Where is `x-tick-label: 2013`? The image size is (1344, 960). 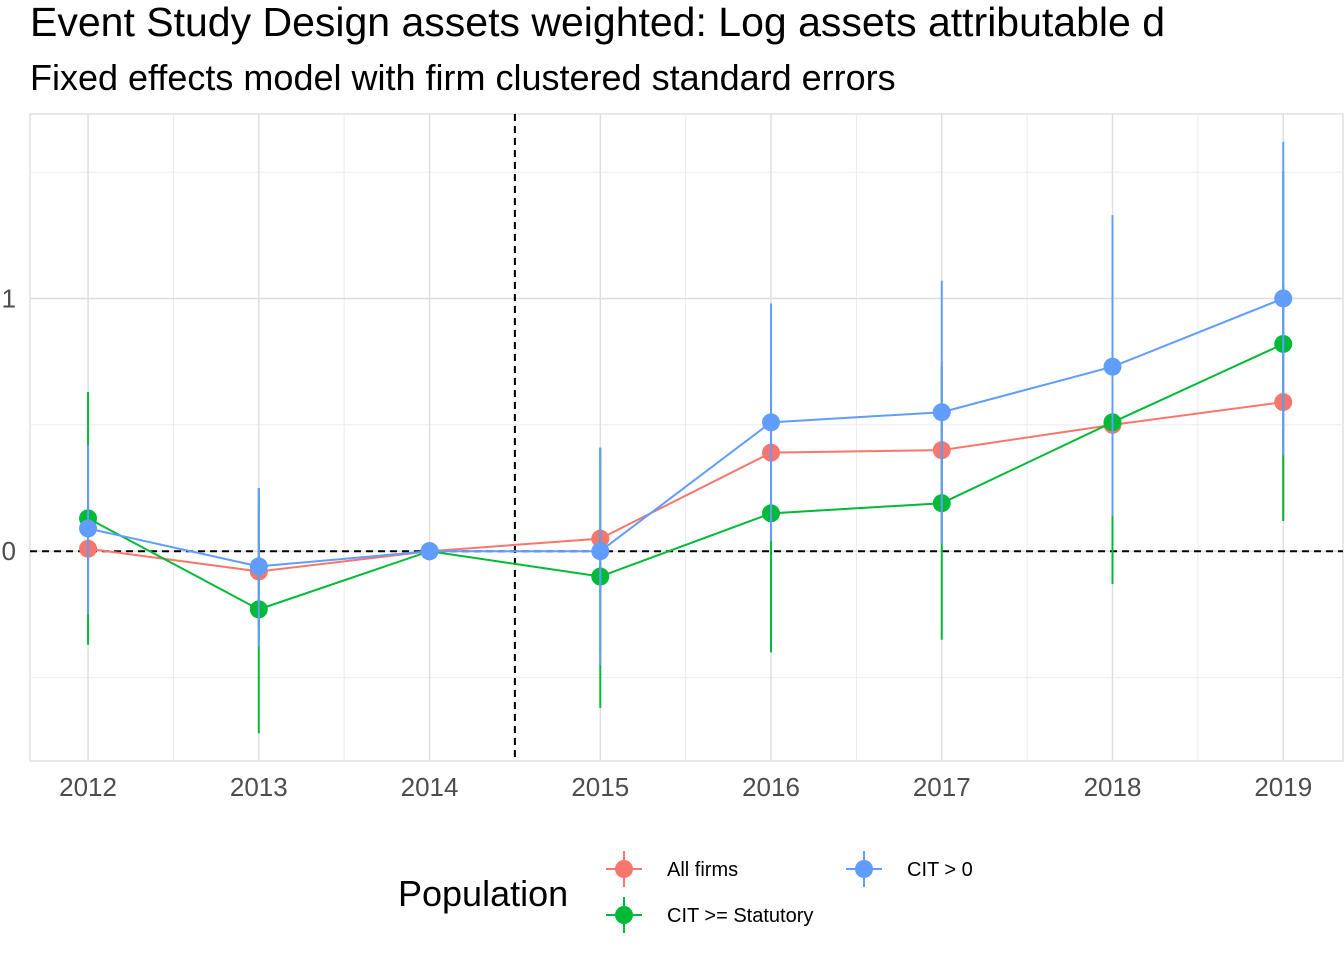 x-tick-label: 2013 is located at coordinates (259, 787).